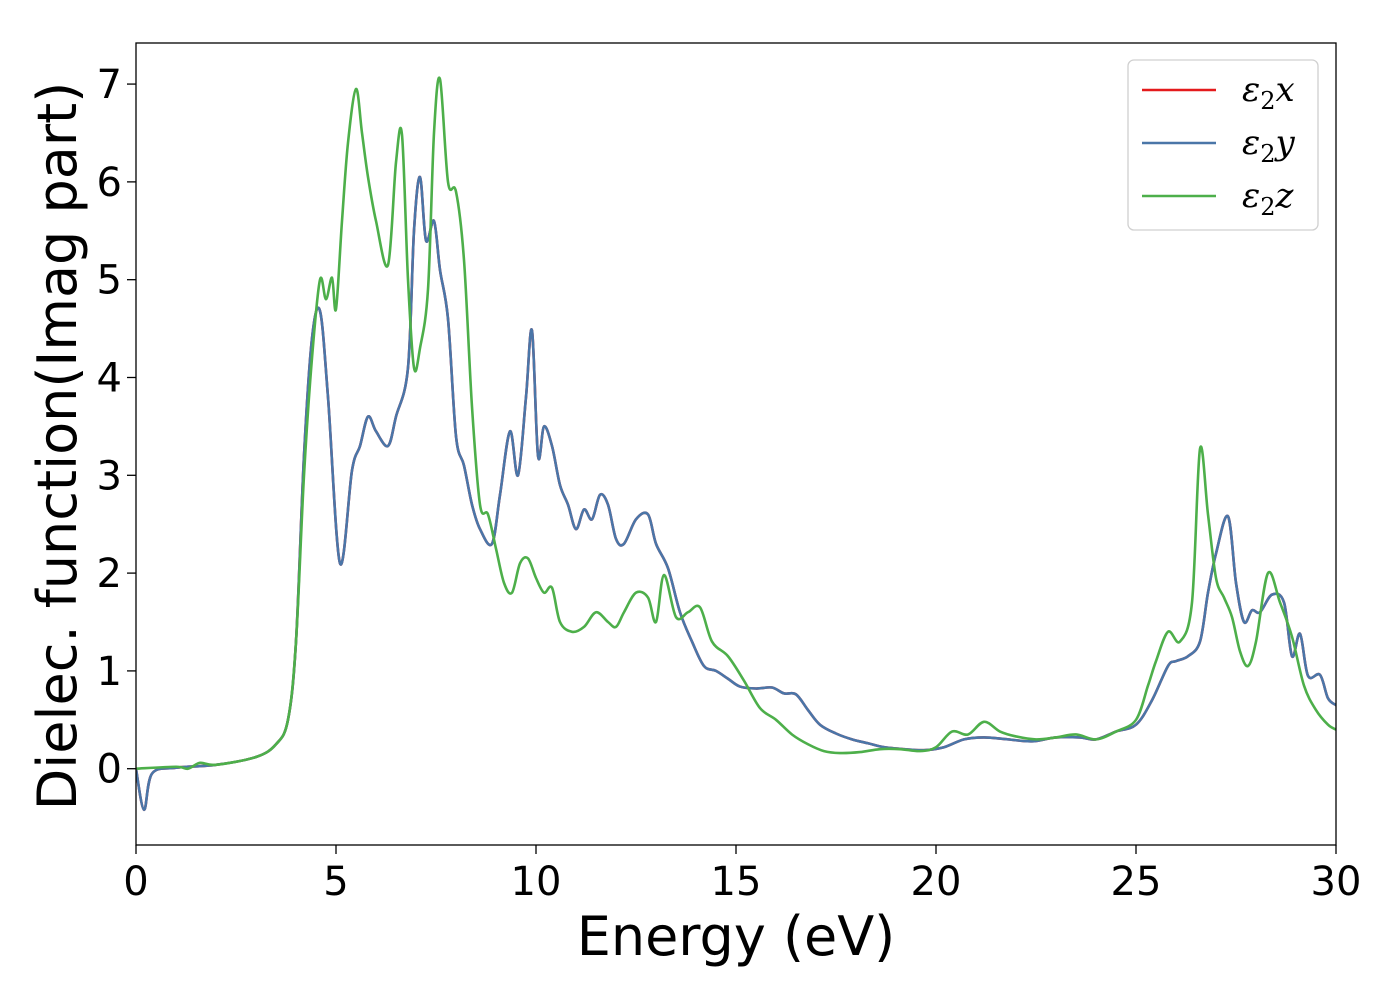 The width and height of the screenshot is (1400, 1000). Describe the element at coordinates (1136, 882) in the screenshot. I see `x-tick-label: 25` at that location.